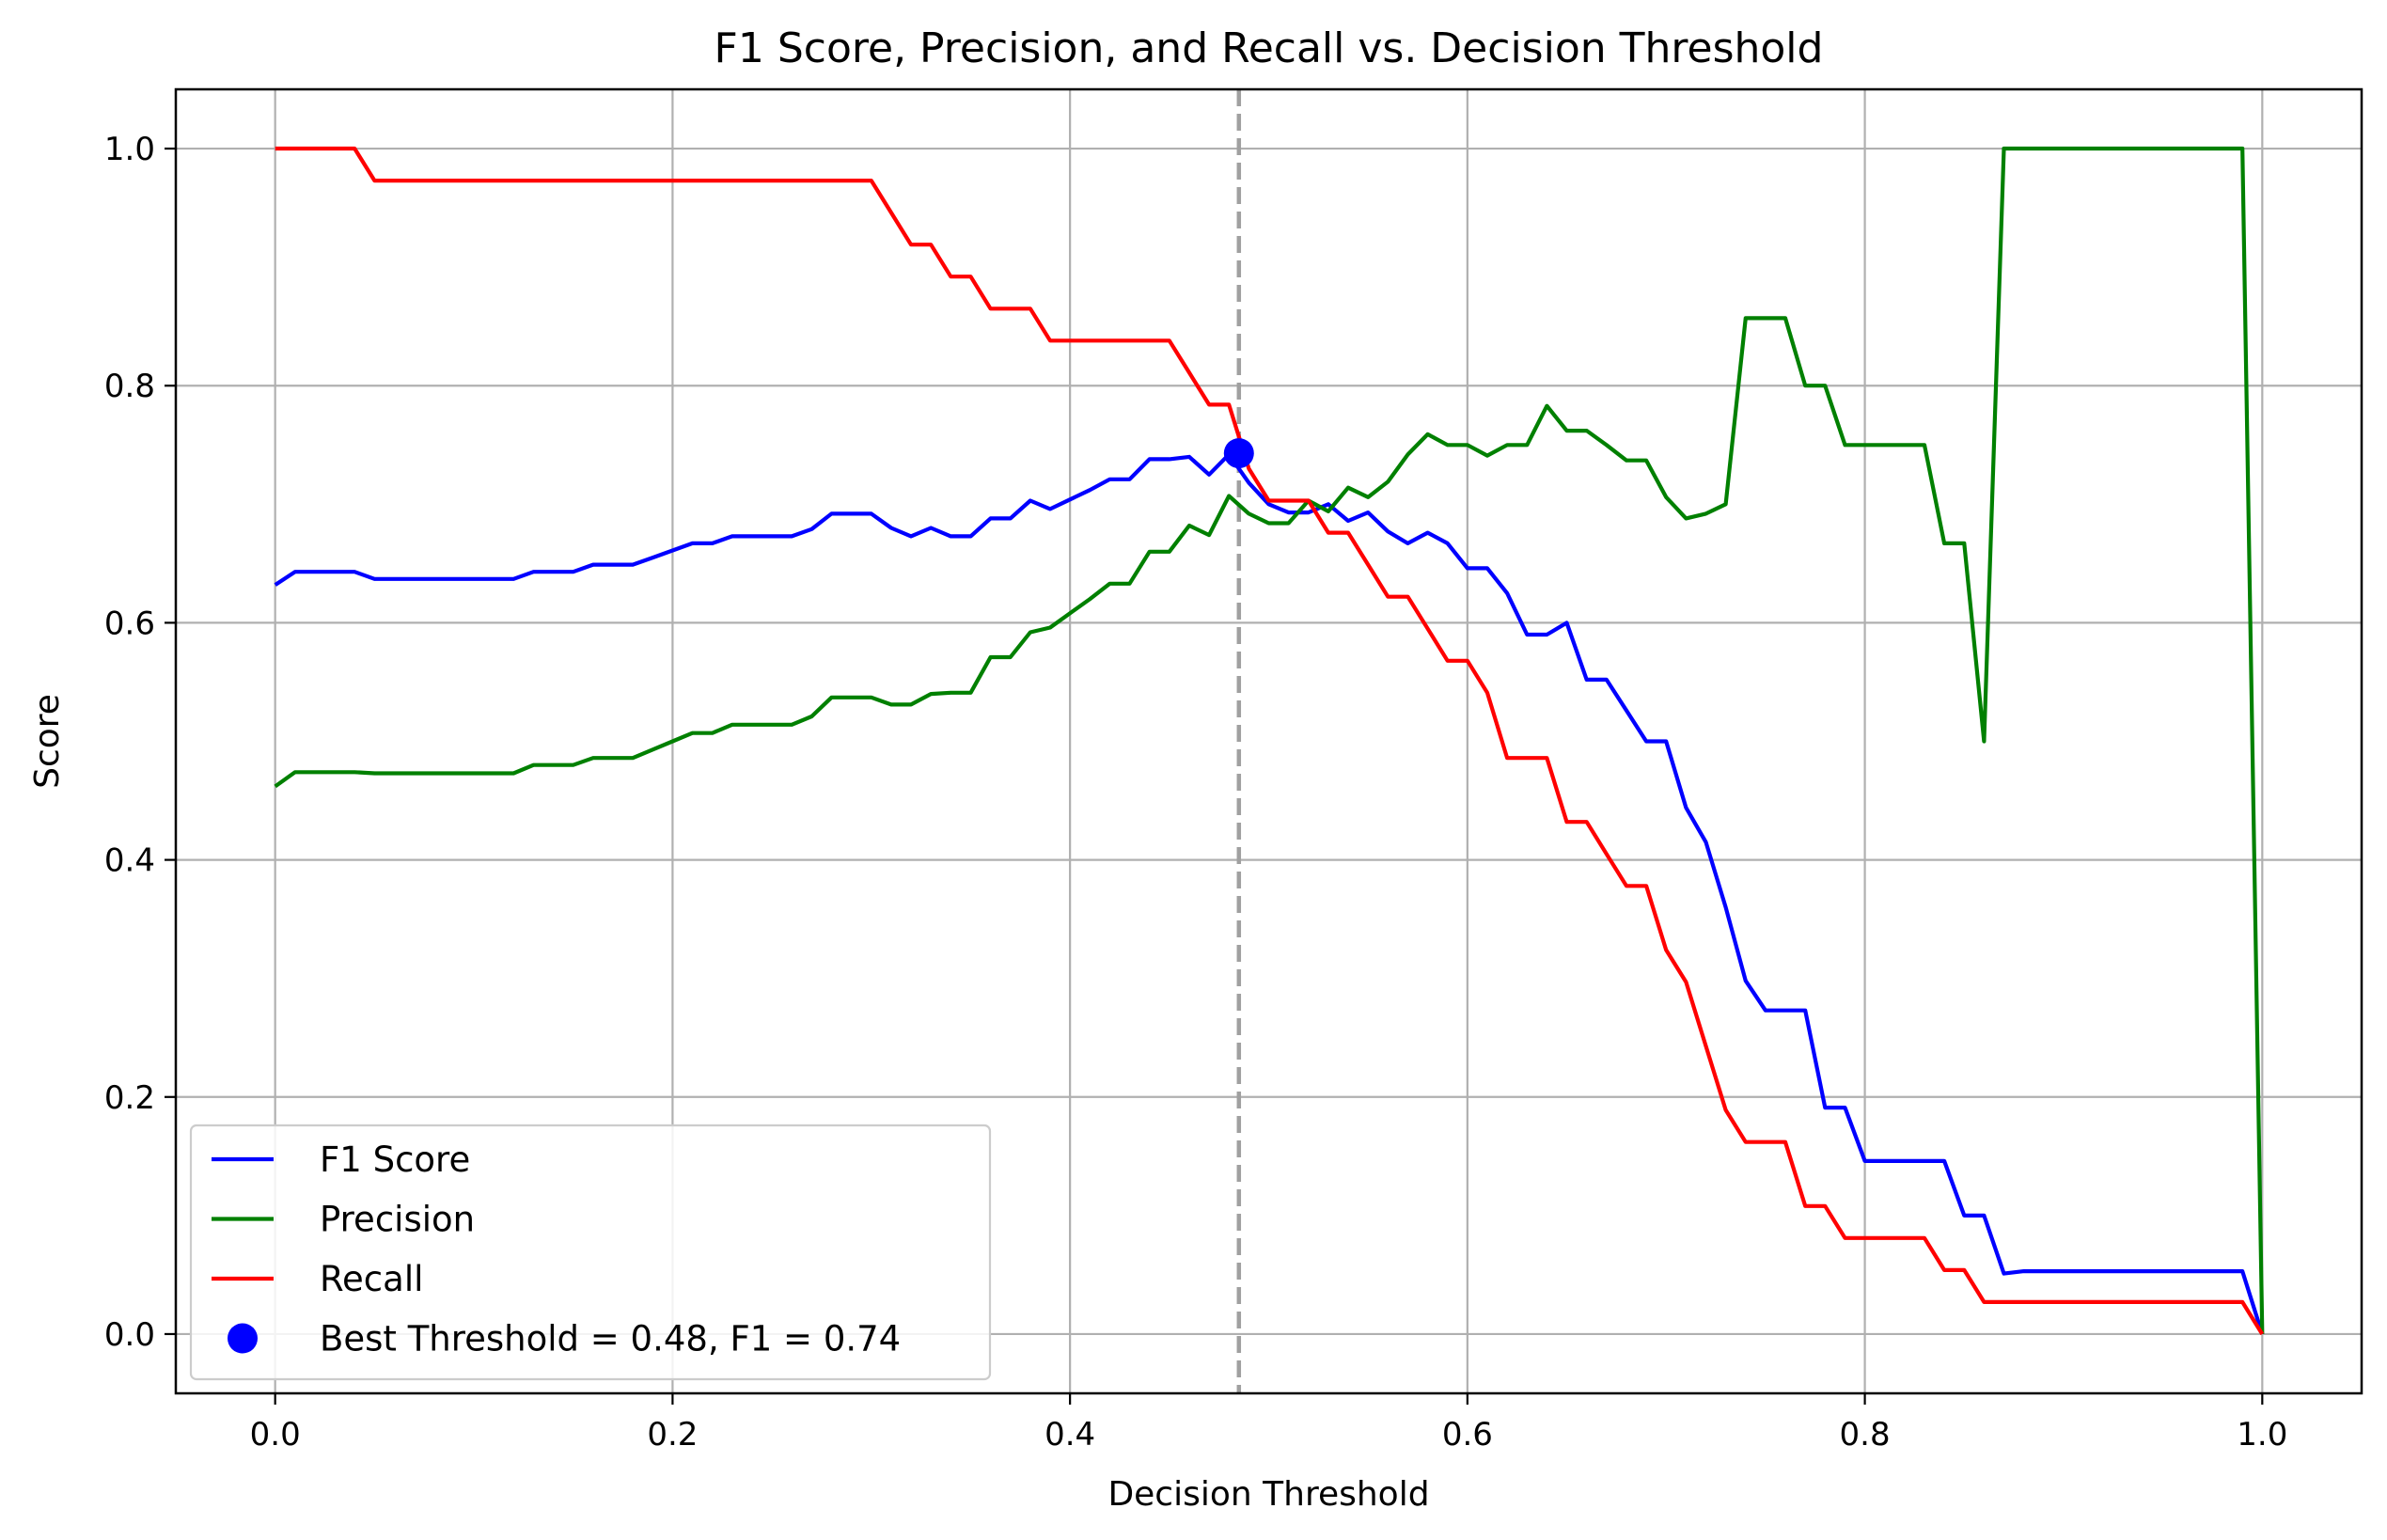 Image resolution: width=2387 pixels, height=1540 pixels. What do you see at coordinates (395, 1160) in the screenshot?
I see `legend-label: F1 Score` at bounding box center [395, 1160].